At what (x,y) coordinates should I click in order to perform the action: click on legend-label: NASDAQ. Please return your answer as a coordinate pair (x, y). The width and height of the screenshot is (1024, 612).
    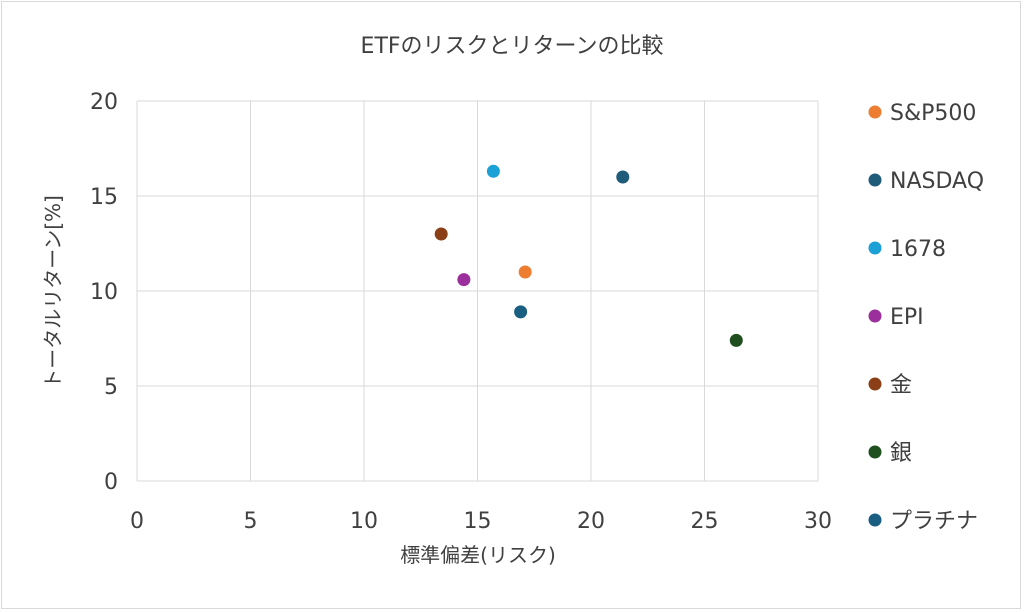
    Looking at the image, I should click on (937, 181).